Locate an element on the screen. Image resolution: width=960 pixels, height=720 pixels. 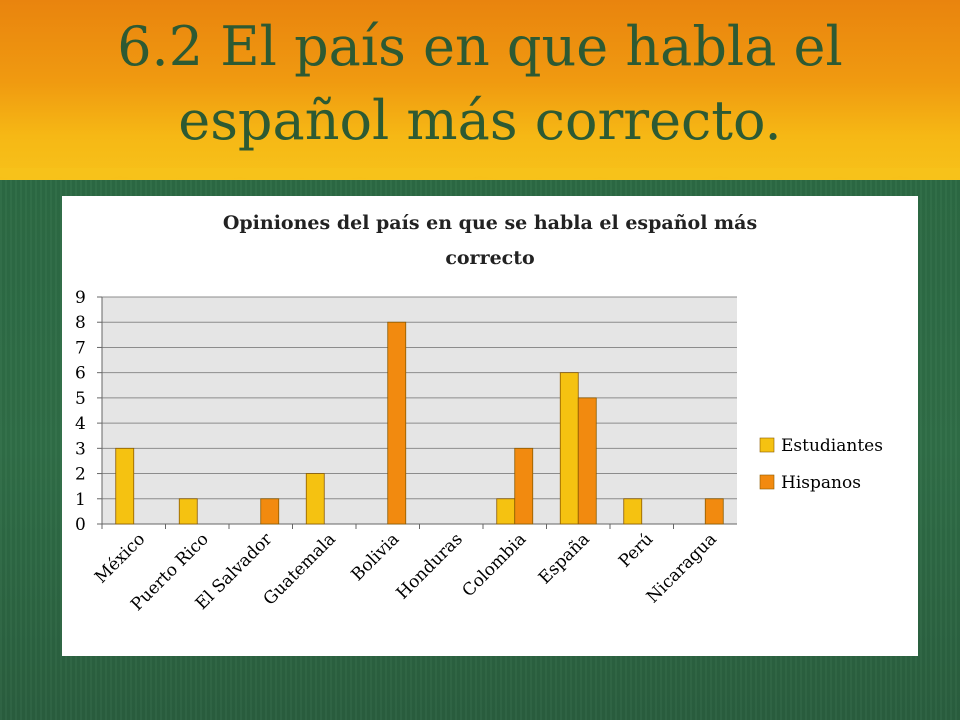
y-tick-label: 4 is located at coordinates (80, 424).